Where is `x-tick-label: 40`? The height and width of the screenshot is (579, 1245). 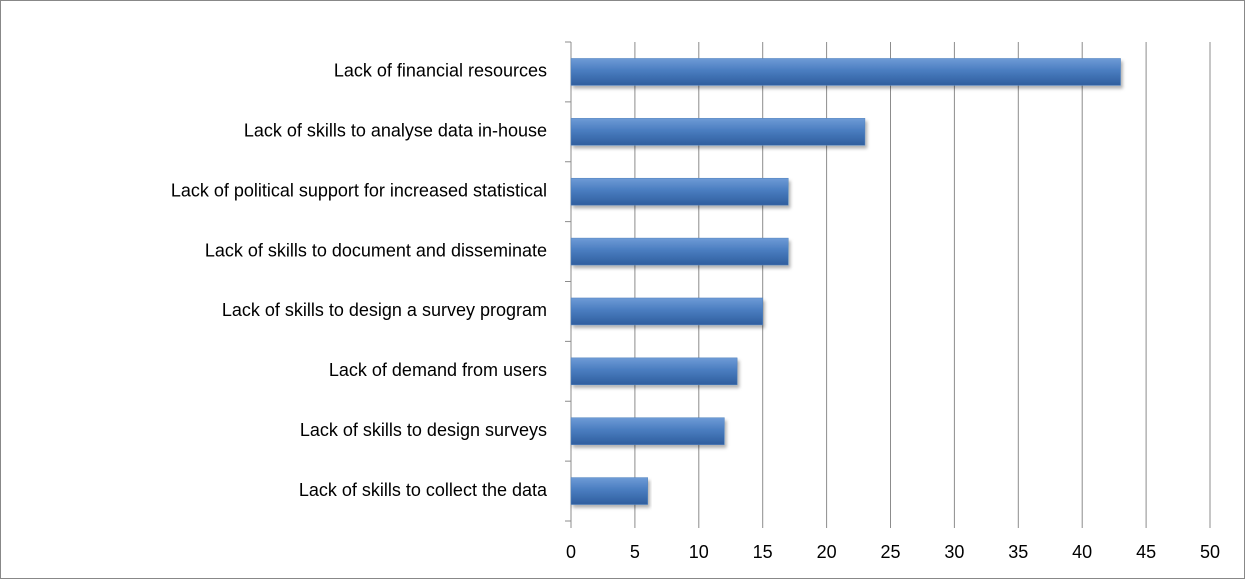
x-tick-label: 40 is located at coordinates (1082, 552).